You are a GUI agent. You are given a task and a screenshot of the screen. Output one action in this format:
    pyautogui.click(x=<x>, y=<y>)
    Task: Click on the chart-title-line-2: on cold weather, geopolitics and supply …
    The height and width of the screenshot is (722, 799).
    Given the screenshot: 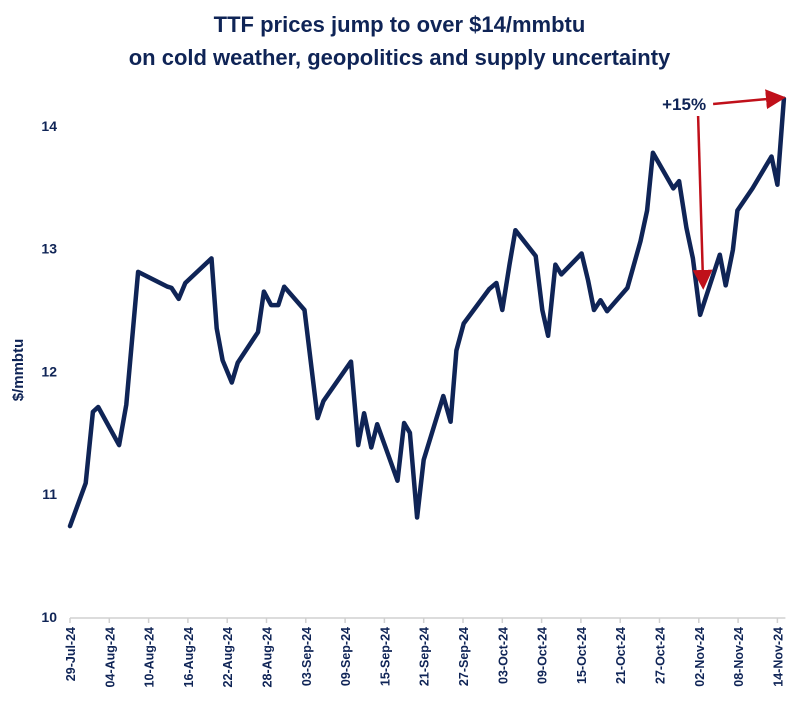 What is the action you would take?
    pyautogui.click(x=399, y=57)
    